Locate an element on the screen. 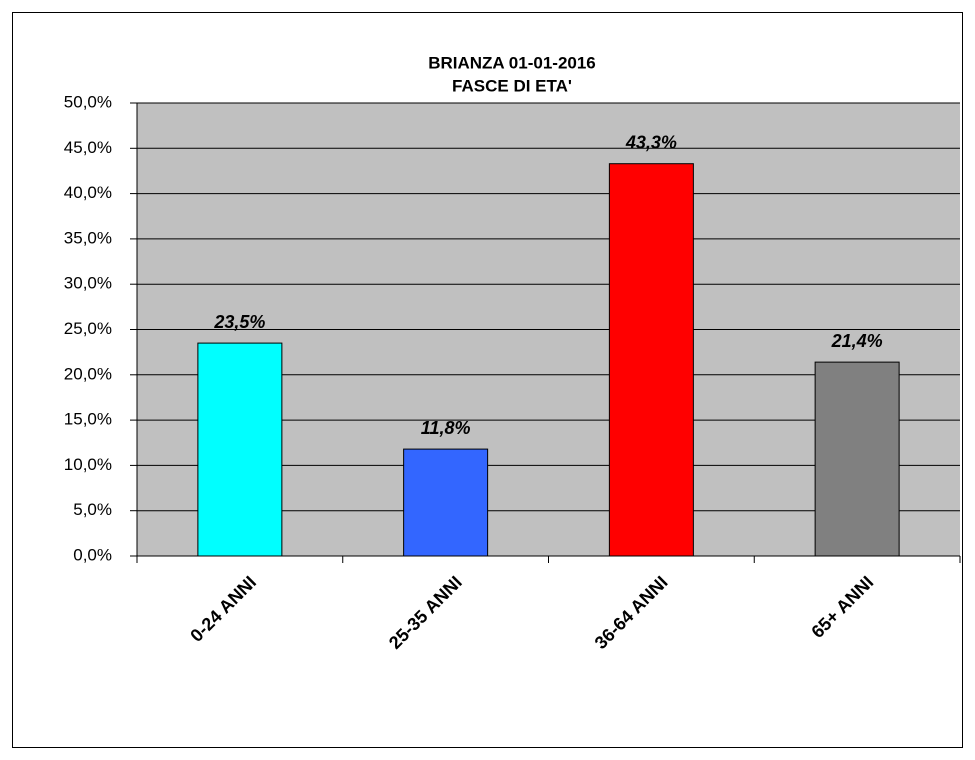 This screenshot has height=760, width=975. y-tick-label: 35,0% is located at coordinates (88, 237).